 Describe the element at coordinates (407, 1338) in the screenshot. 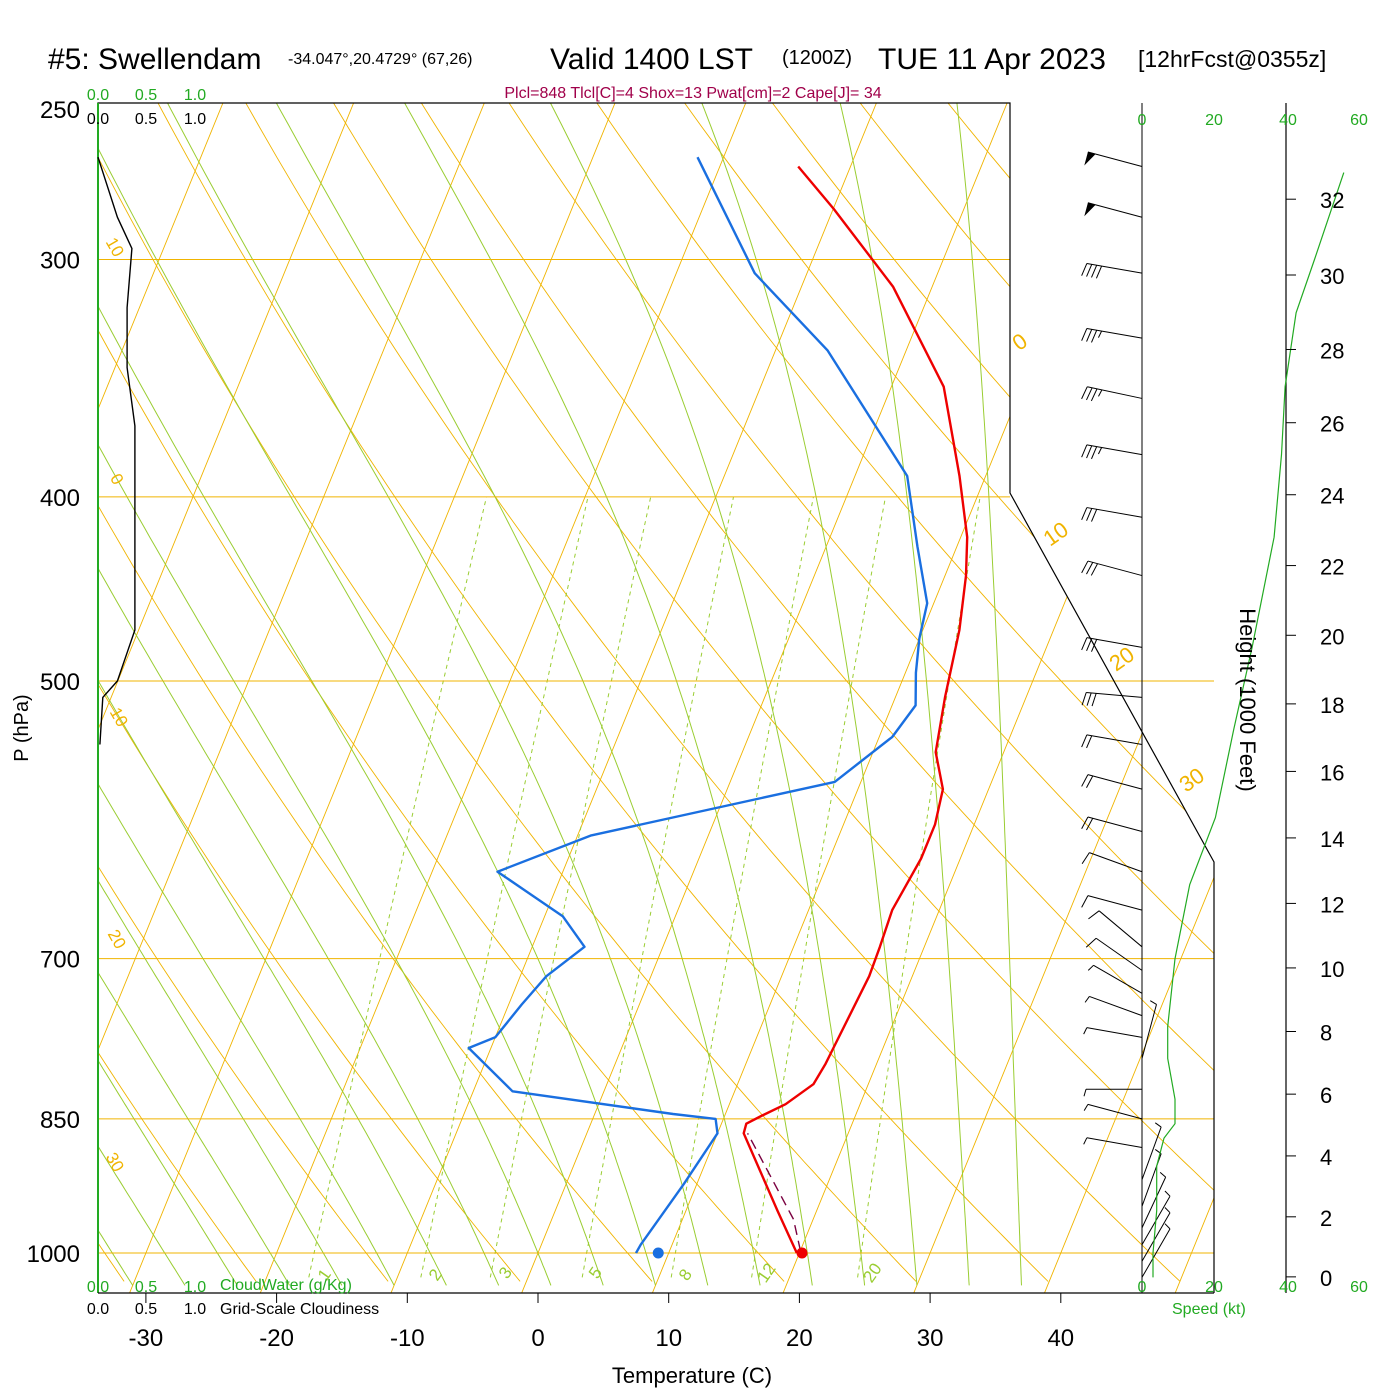

I see `temperature-tick-label: -10` at that location.